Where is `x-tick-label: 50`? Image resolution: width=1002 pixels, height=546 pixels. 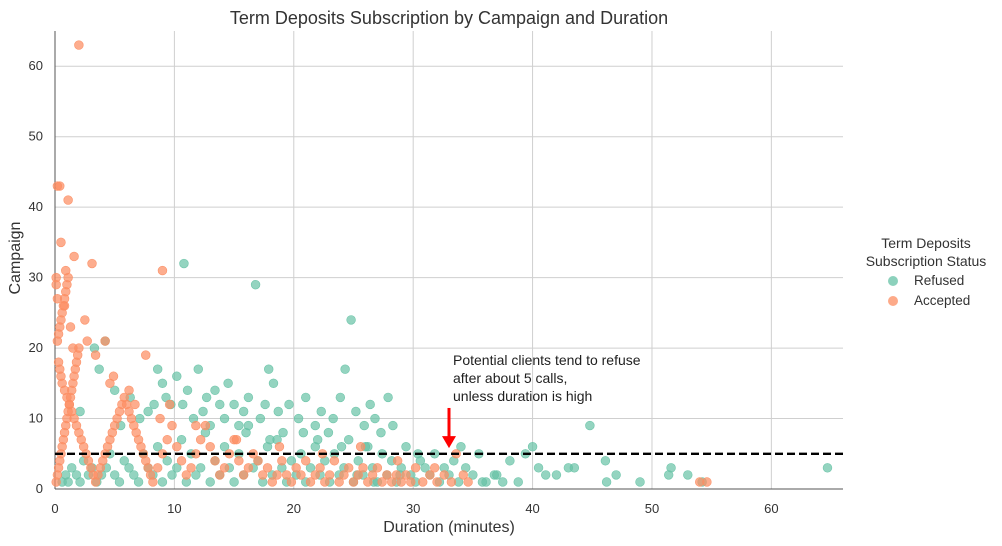 x-tick-label: 50 is located at coordinates (652, 508).